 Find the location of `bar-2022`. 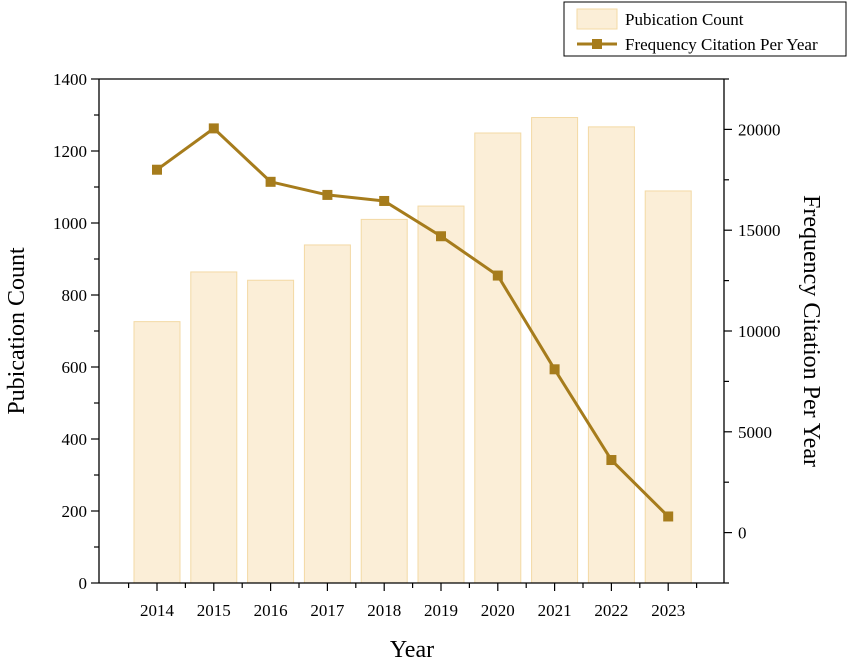

bar-2022 is located at coordinates (611, 355).